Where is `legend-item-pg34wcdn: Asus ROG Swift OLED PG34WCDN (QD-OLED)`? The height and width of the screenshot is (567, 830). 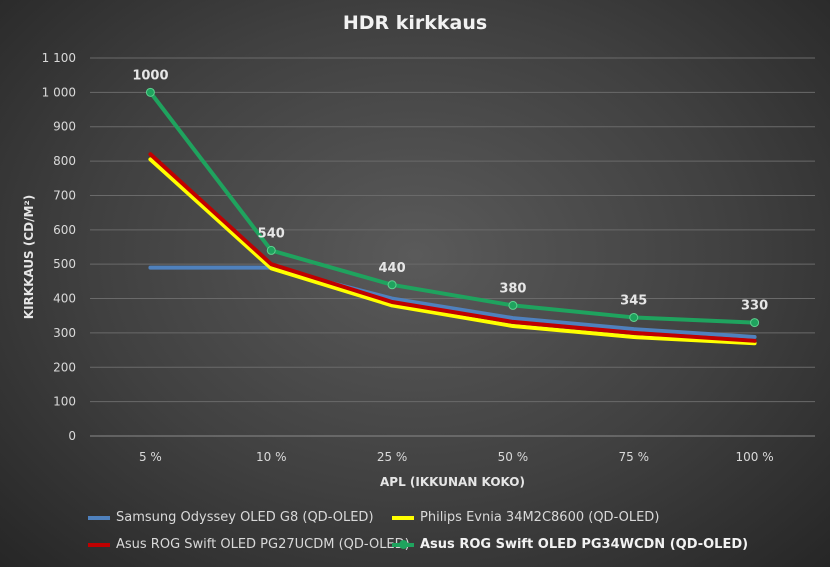 legend-item-pg34wcdn: Asus ROG Swift OLED PG34WCDN (QD-OLED) is located at coordinates (570, 544).